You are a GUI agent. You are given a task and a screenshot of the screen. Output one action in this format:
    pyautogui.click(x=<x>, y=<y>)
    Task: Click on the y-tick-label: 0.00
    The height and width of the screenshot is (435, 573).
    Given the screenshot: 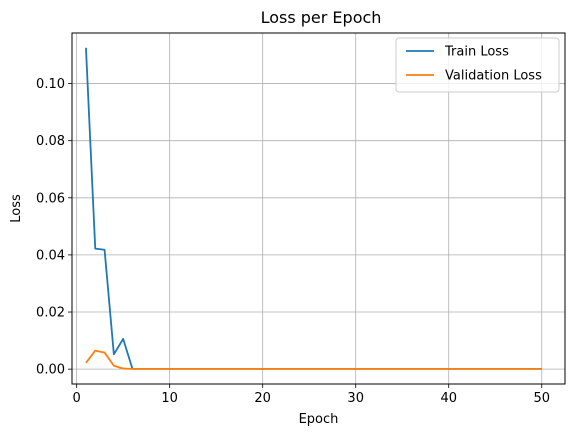 What is the action you would take?
    pyautogui.click(x=50, y=370)
    